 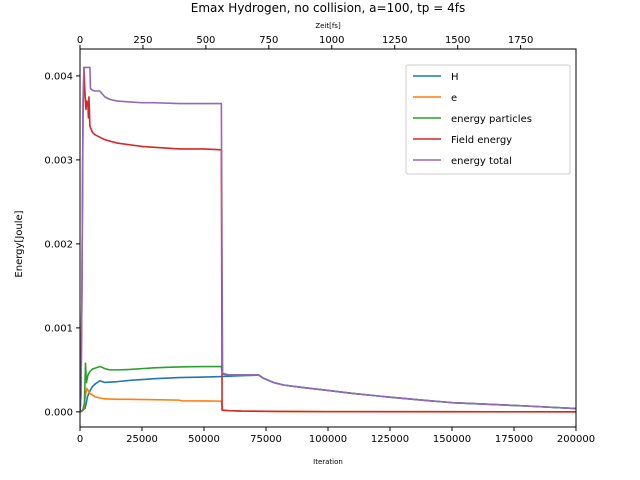 What do you see at coordinates (331, 40) in the screenshot?
I see `x2-tick-label: 1000` at bounding box center [331, 40].